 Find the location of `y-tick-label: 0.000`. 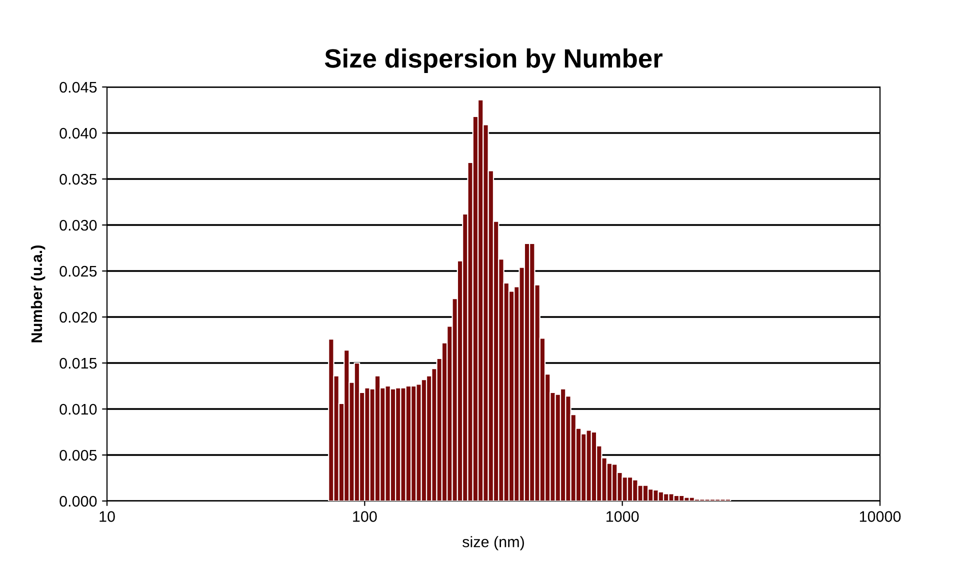

y-tick-label: 0.000 is located at coordinates (78, 501).